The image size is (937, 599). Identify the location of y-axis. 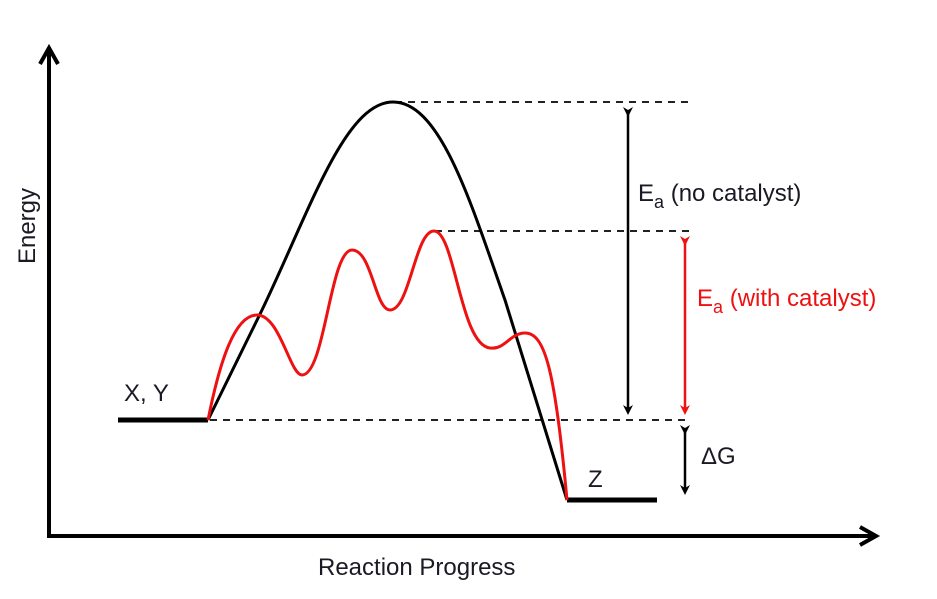
(49, 289).